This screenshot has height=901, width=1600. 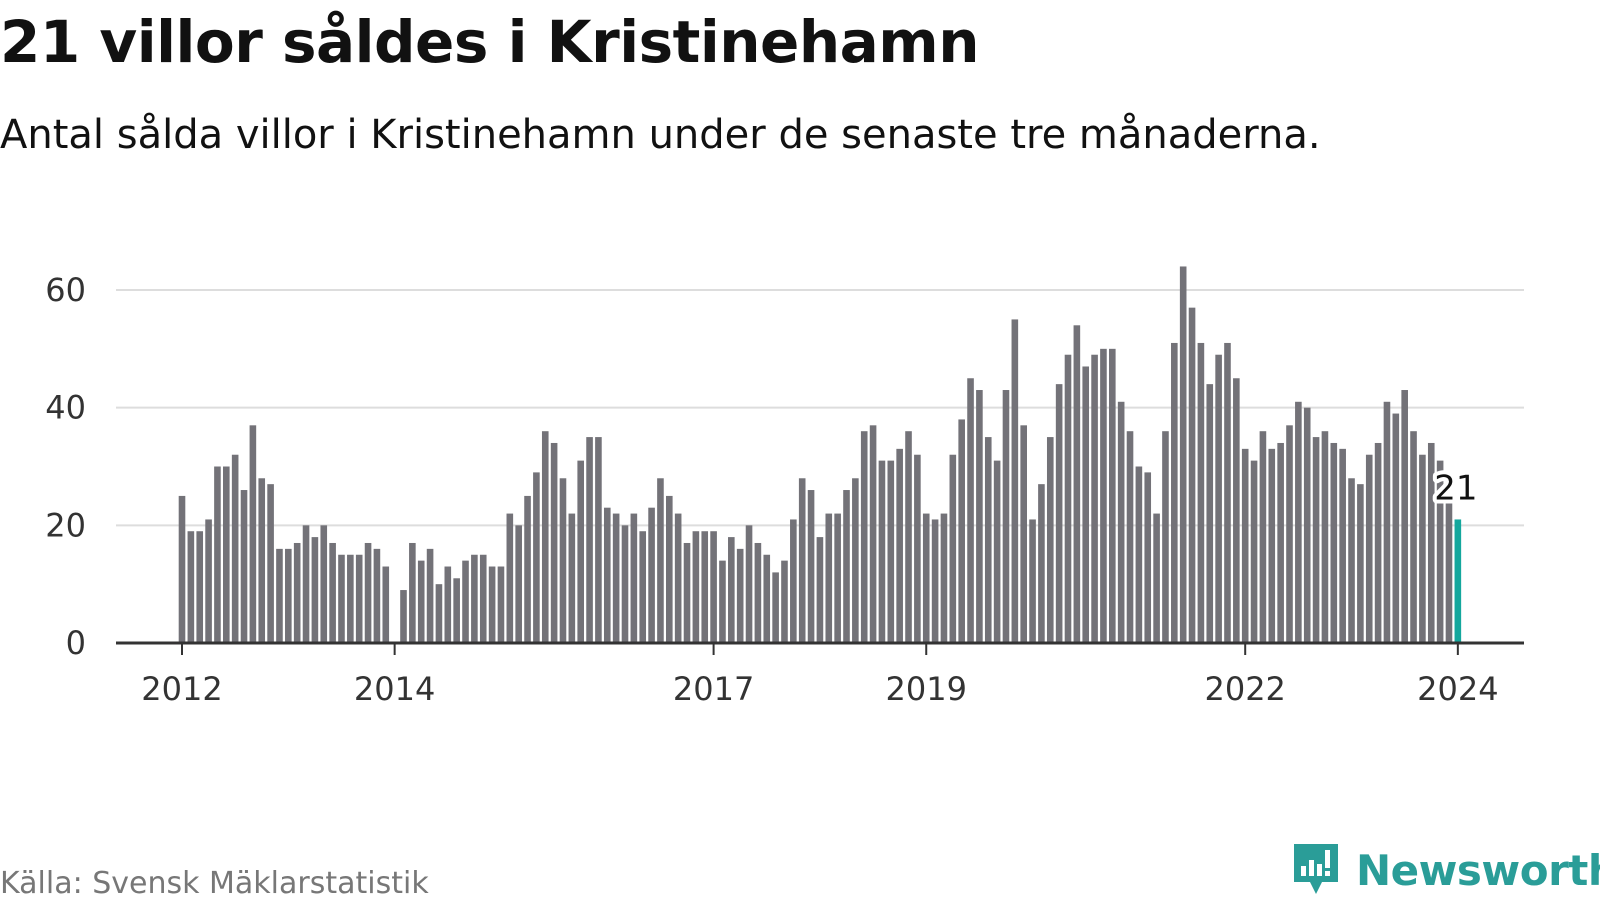 What do you see at coordinates (490, 42) in the screenshot?
I see `chart-title: 21 villor såldes i Kristinehamn` at bounding box center [490, 42].